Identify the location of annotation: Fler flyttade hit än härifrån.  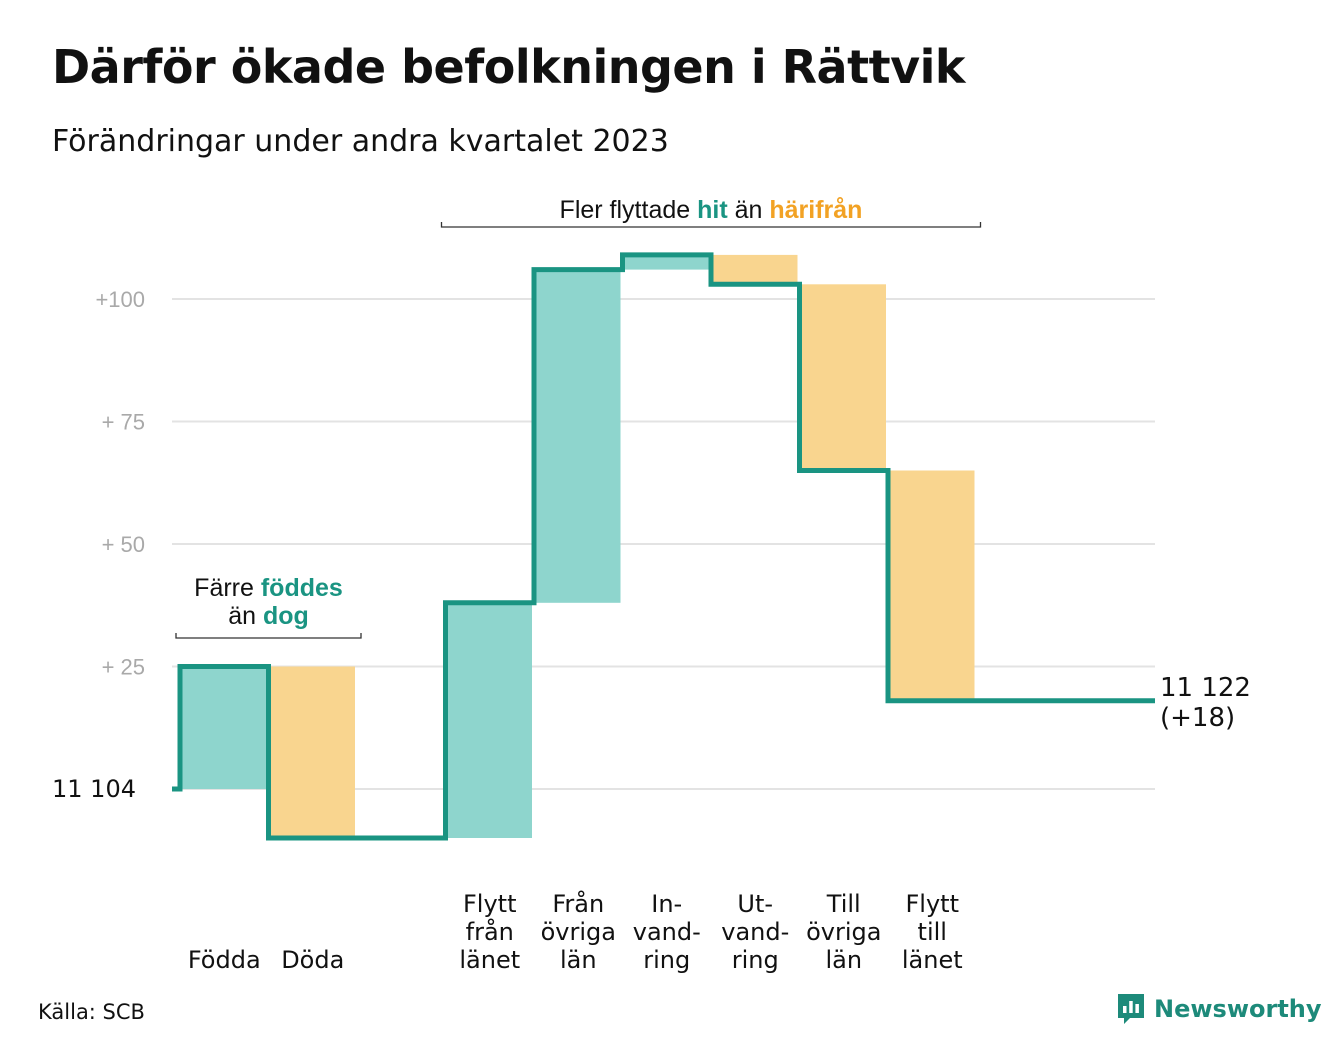
(711, 212).